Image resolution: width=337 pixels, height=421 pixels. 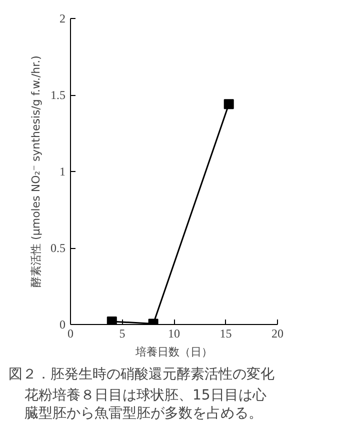 I want to click on x-tick-label: 15, so click(x=226, y=333).